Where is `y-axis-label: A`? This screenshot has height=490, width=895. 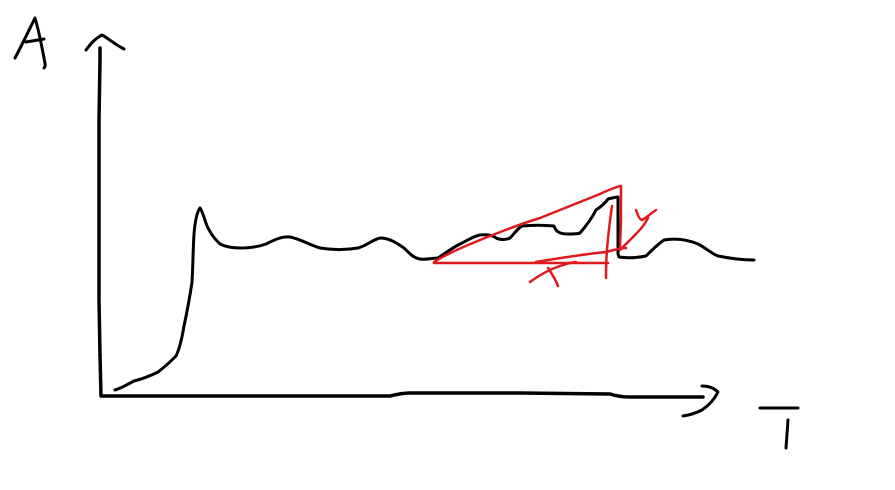 y-axis-label: A is located at coordinates (30, 43).